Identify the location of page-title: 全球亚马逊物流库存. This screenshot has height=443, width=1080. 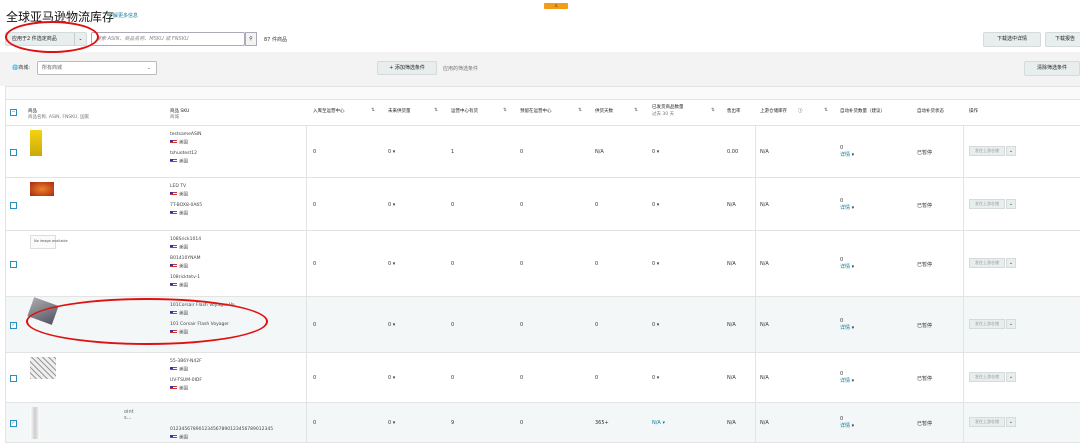
(60, 17).